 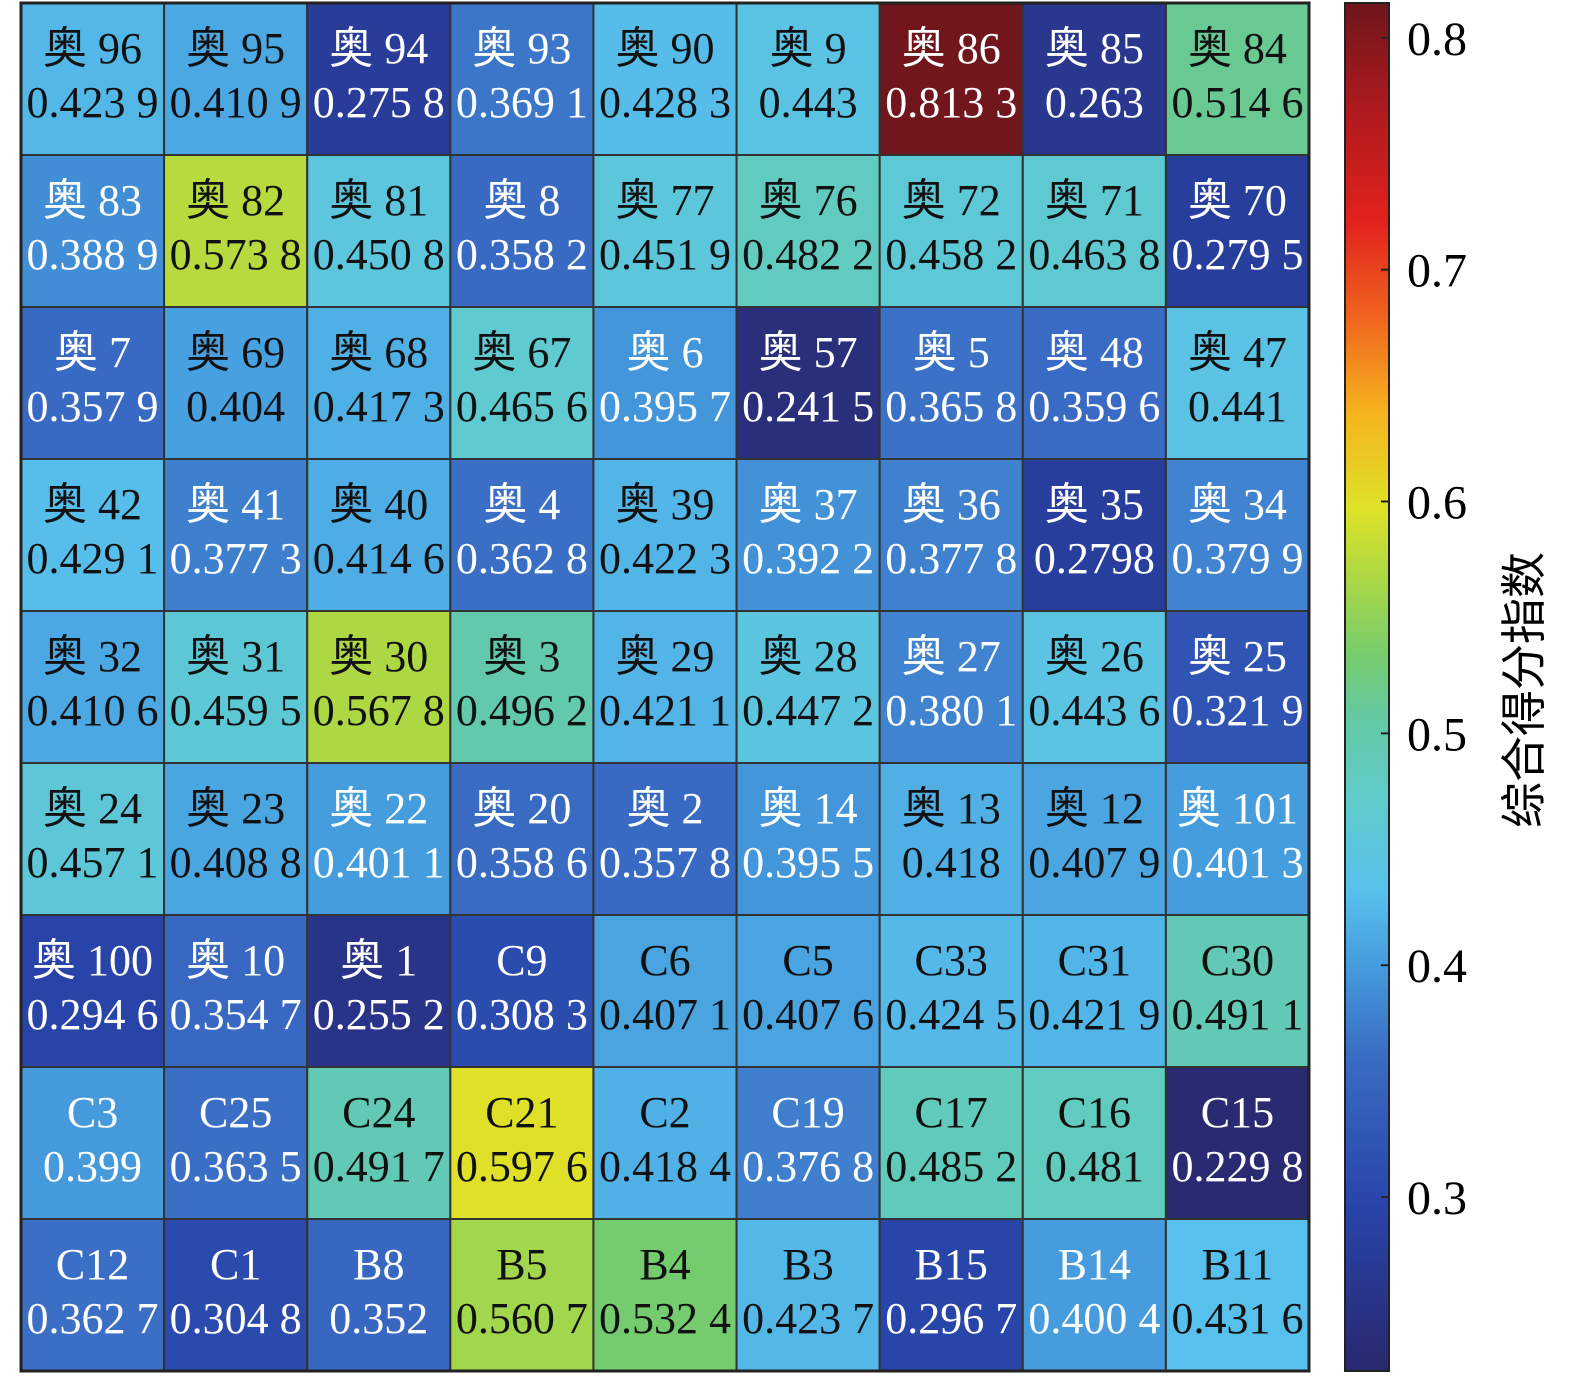 I want to click on heatmap-cell-value: 0.491 1, so click(x=1237, y=1014).